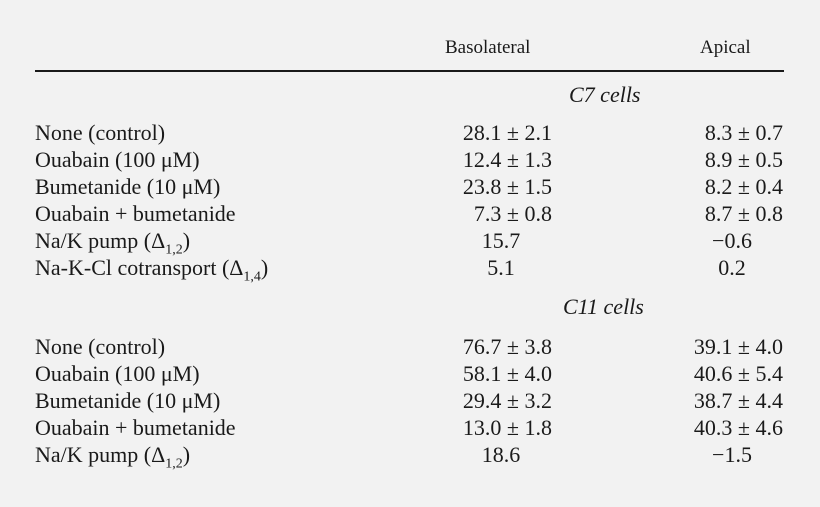  Describe the element at coordinates (507, 346) in the screenshot. I see `basolateral-value: 76.7 ± 3.8` at that location.